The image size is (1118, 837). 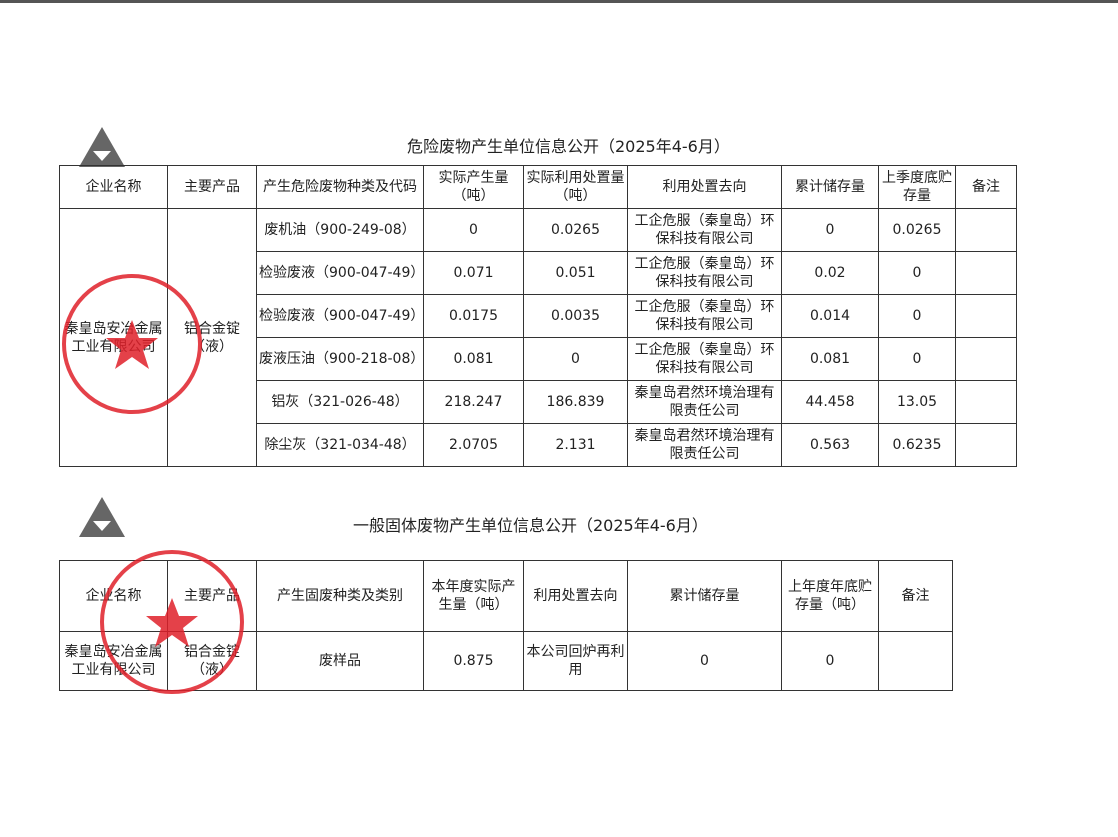 I want to click on type-cell: 废机油（900-249-08）, so click(x=340, y=230).